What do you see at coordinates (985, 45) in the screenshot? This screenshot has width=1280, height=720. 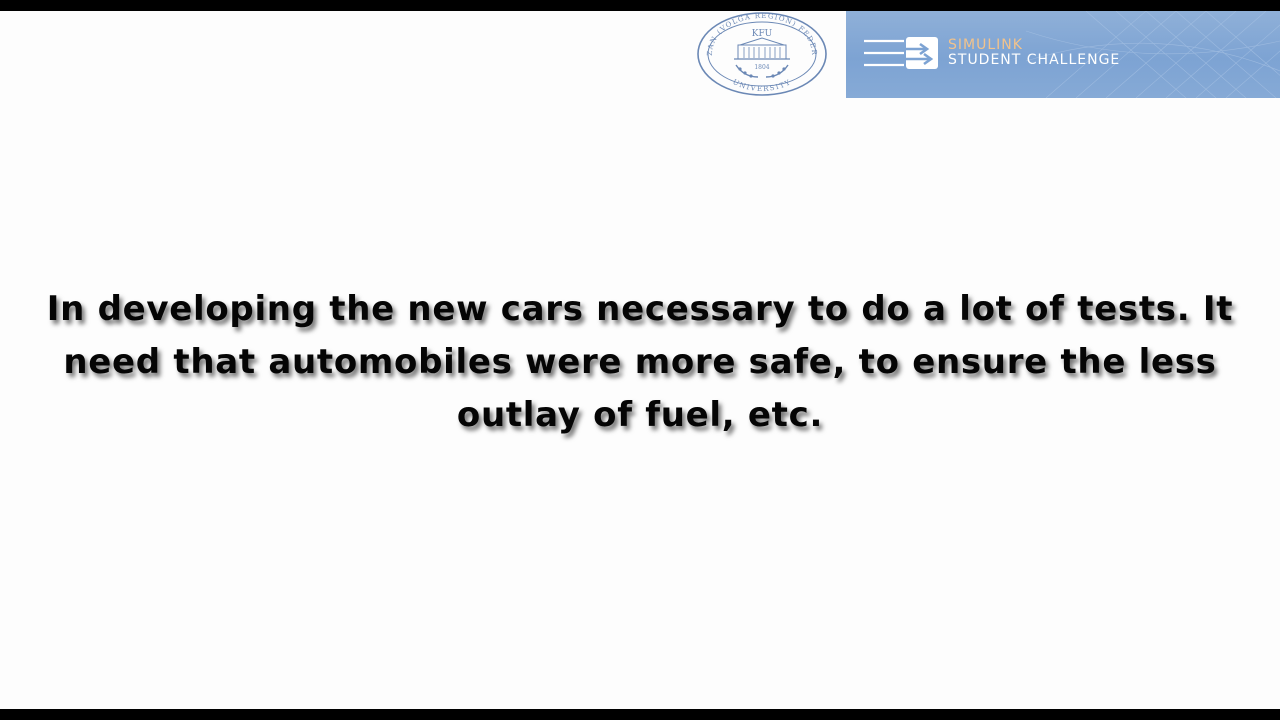 I see `banner-line-1: SIMULINK` at bounding box center [985, 45].